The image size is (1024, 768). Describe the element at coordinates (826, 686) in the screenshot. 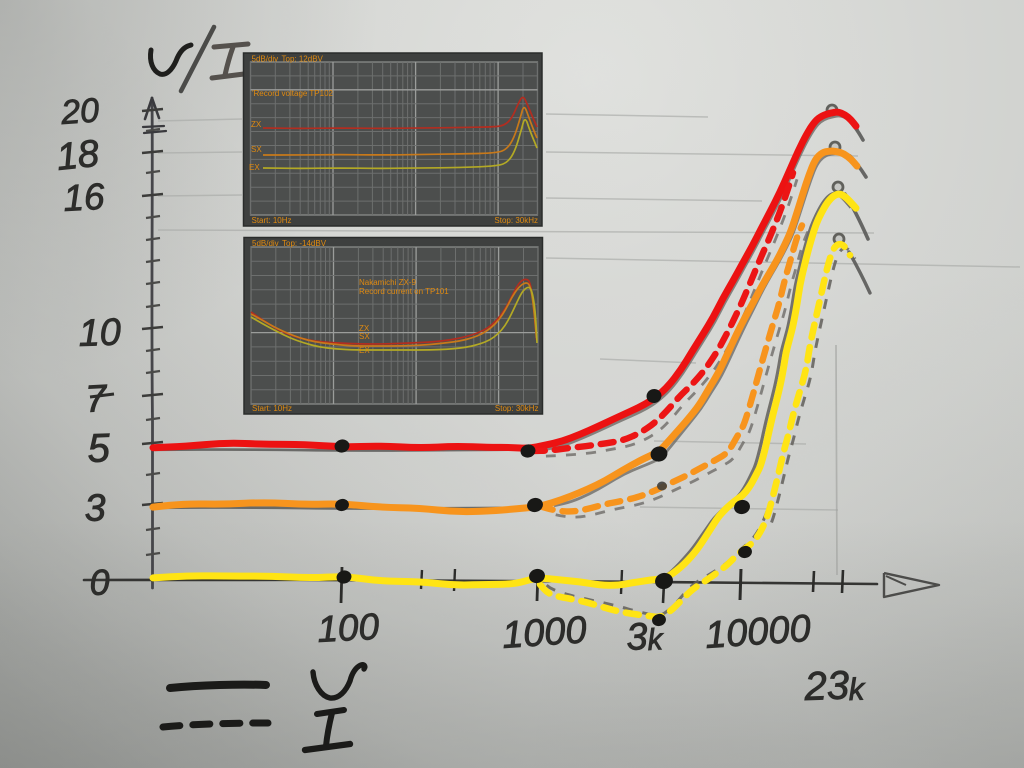

I see `svg-text: 23` at that location.